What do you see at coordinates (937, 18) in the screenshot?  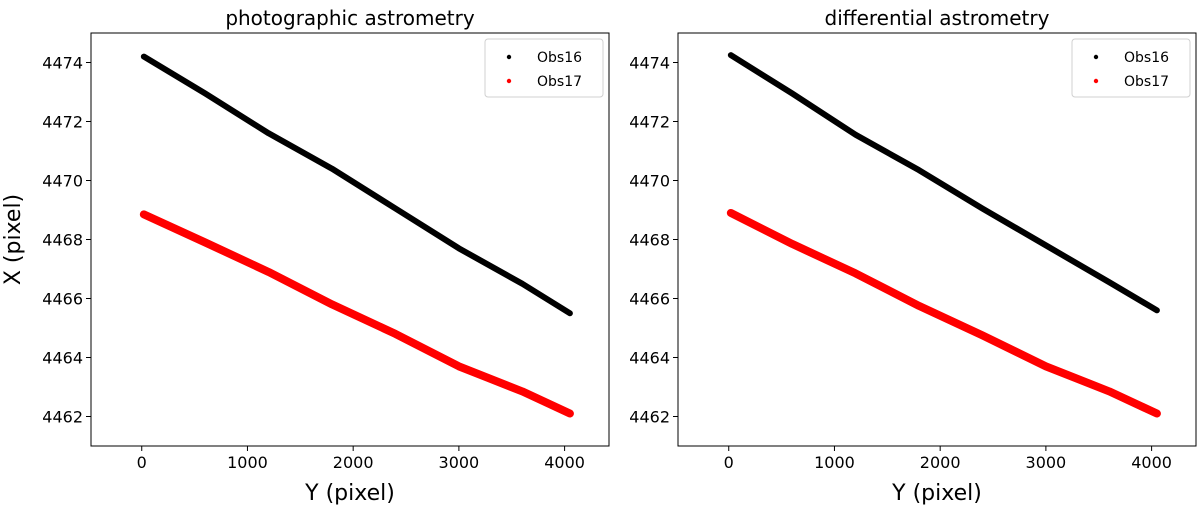 I see `chart-title: differential astrometry` at bounding box center [937, 18].